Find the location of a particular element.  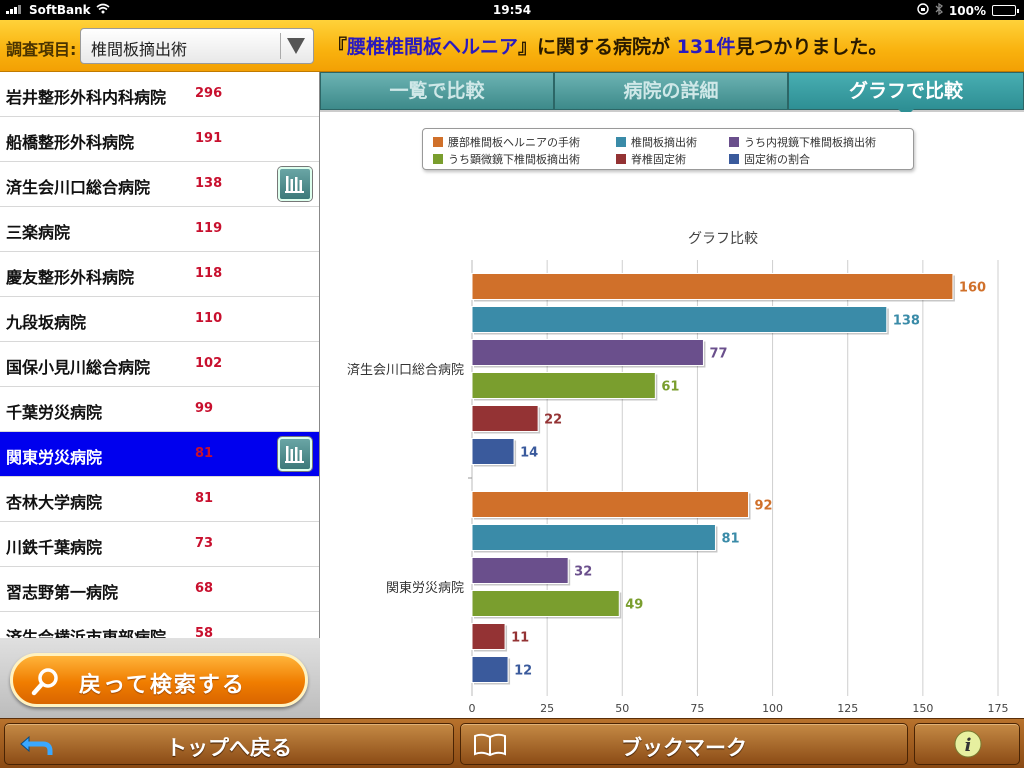

data-label: 138 is located at coordinates (906, 321).